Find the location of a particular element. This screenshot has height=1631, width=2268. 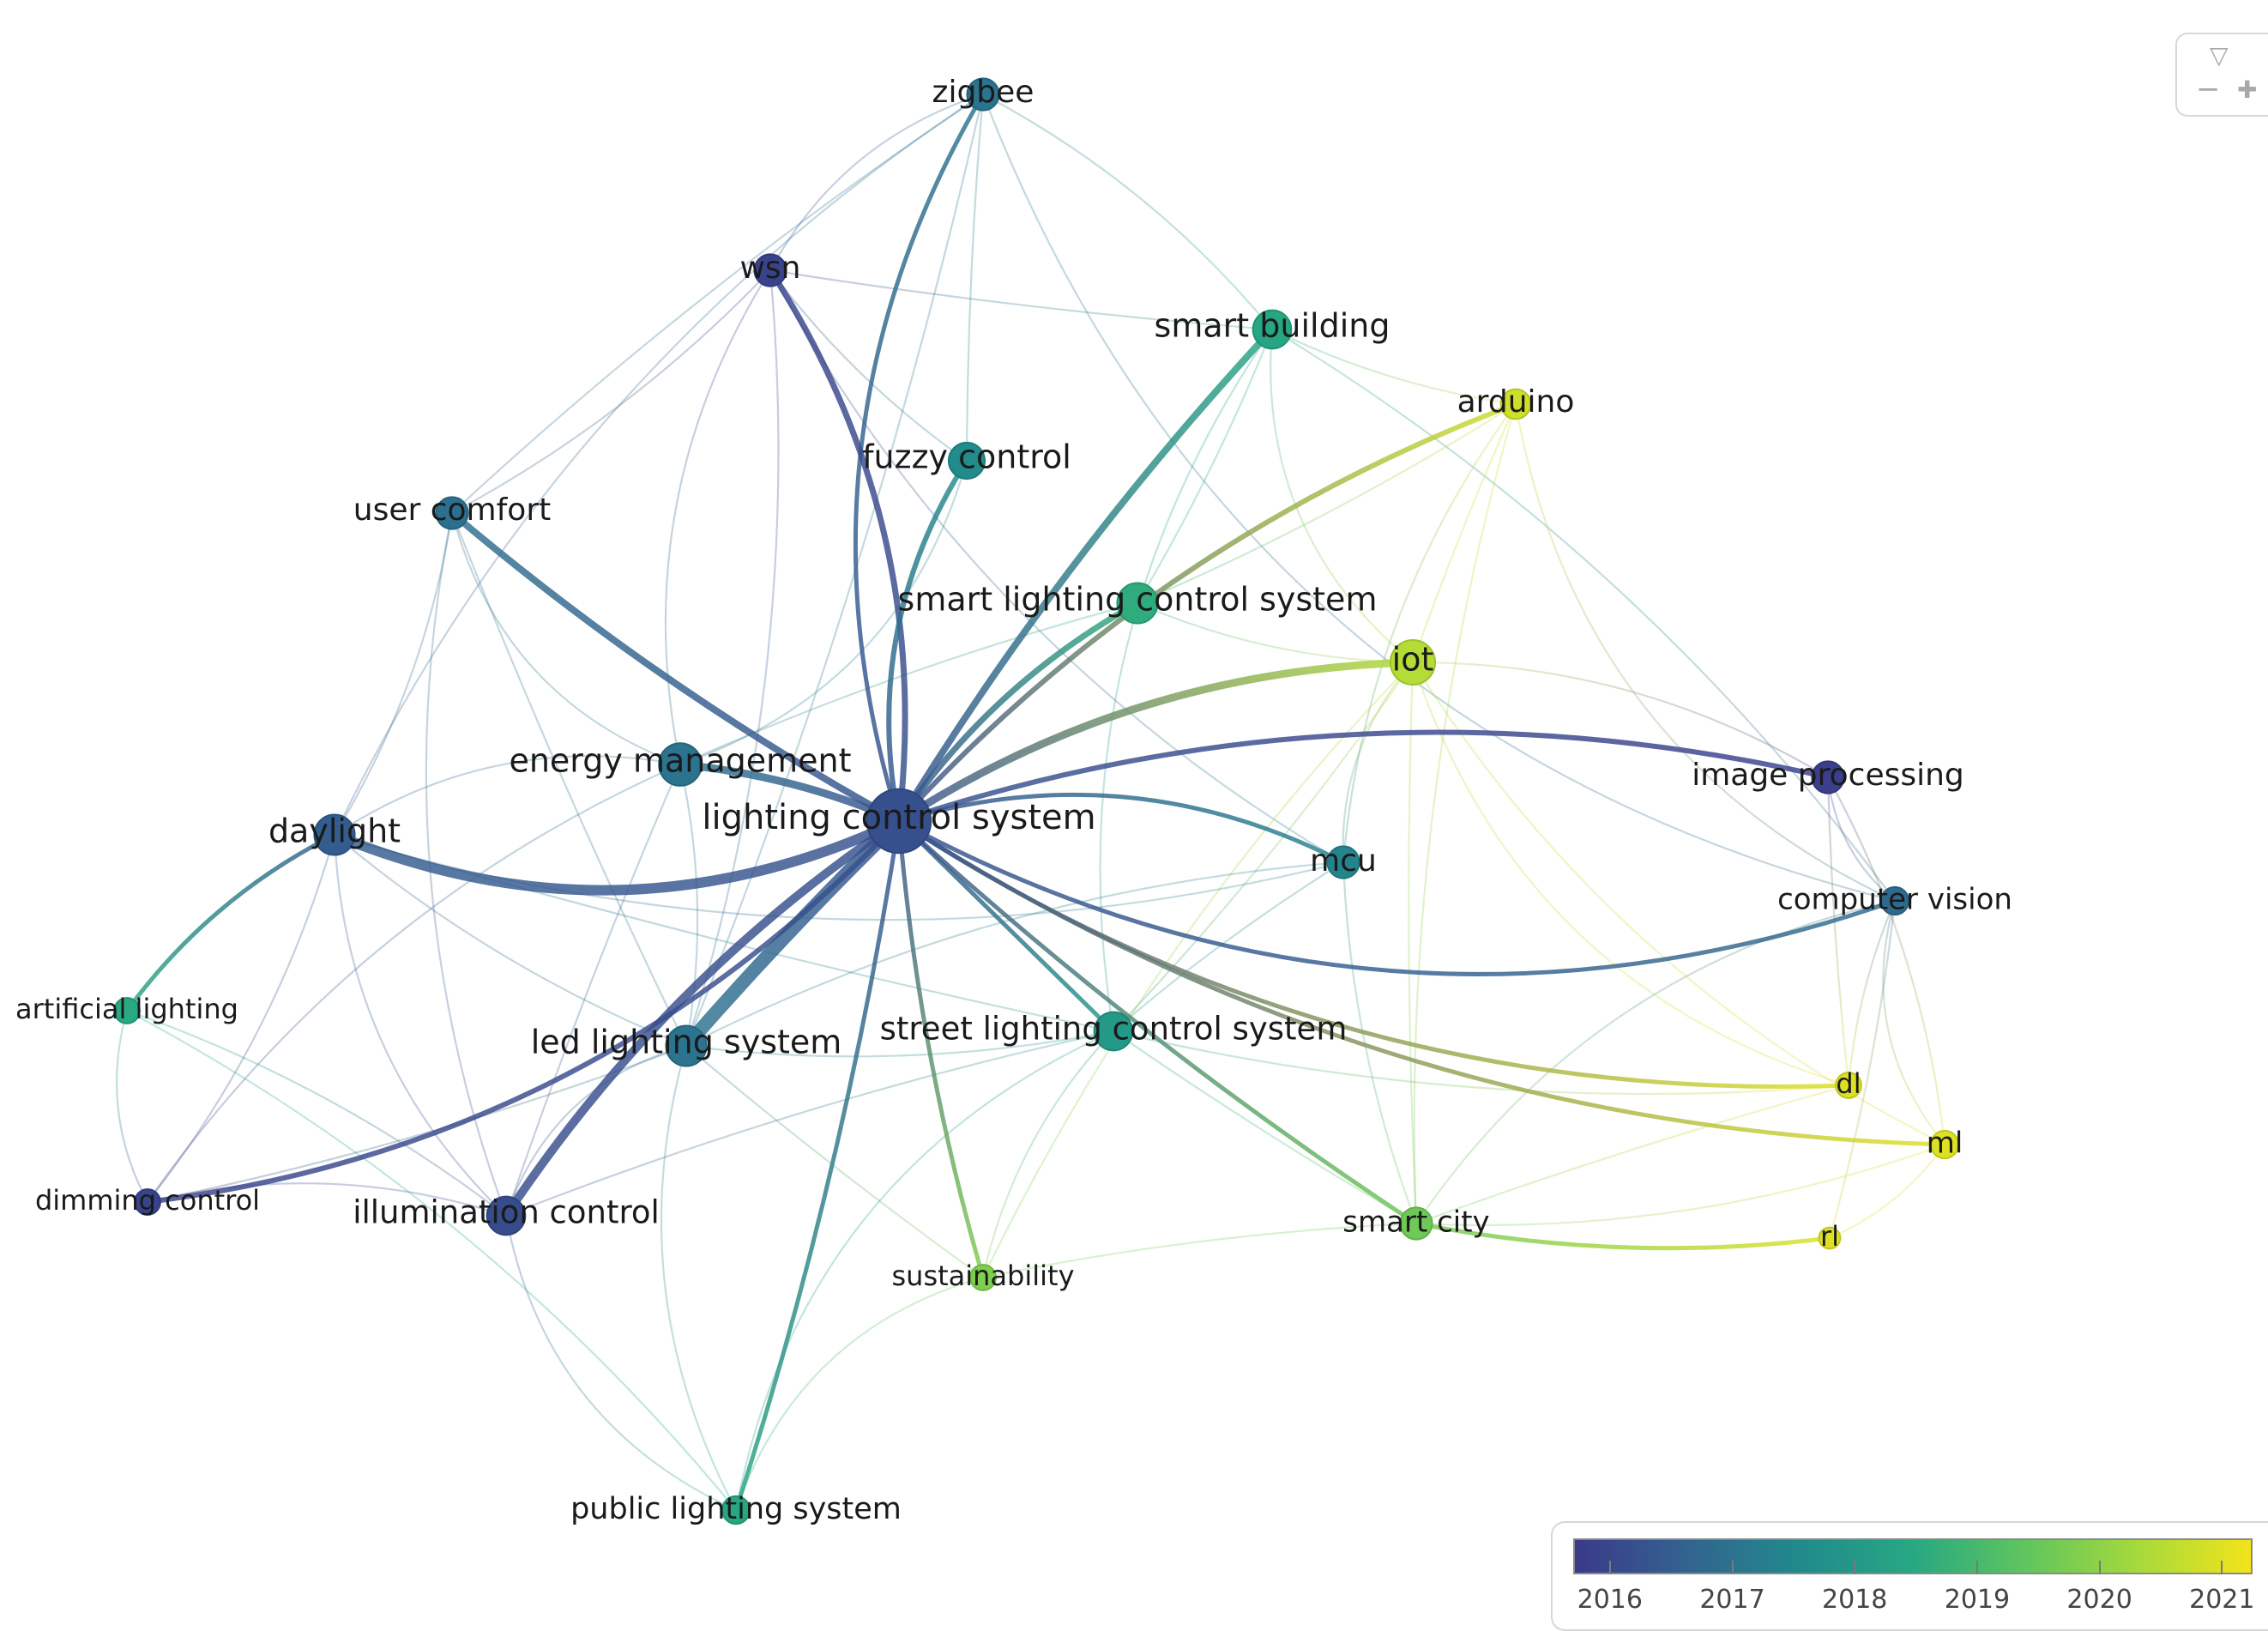

collapse-icon: ▽ is located at coordinates (2220, 55).